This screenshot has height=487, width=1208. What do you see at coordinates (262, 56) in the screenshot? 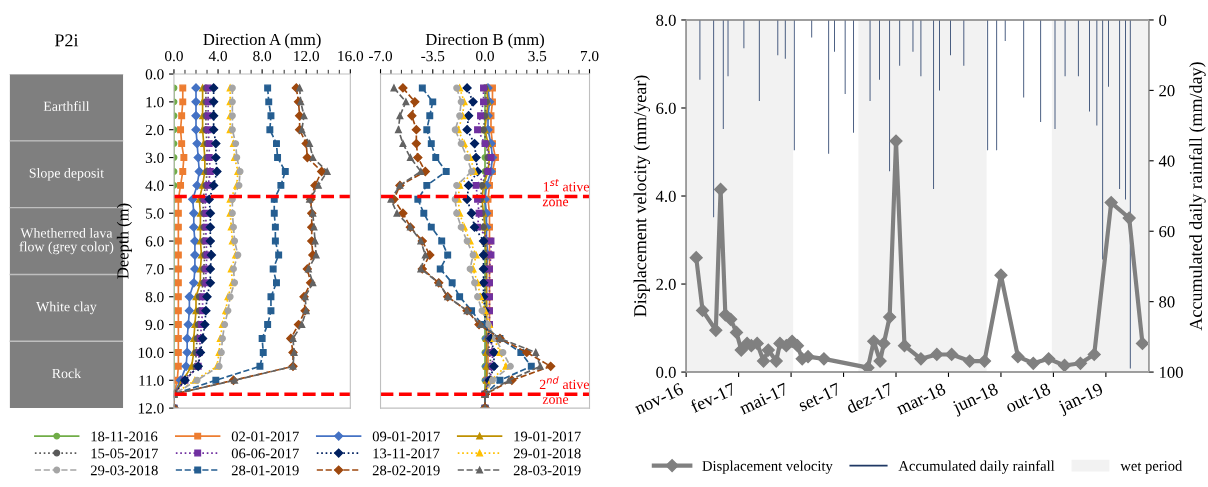
I see `x-tick-label: 8.0` at bounding box center [262, 56].